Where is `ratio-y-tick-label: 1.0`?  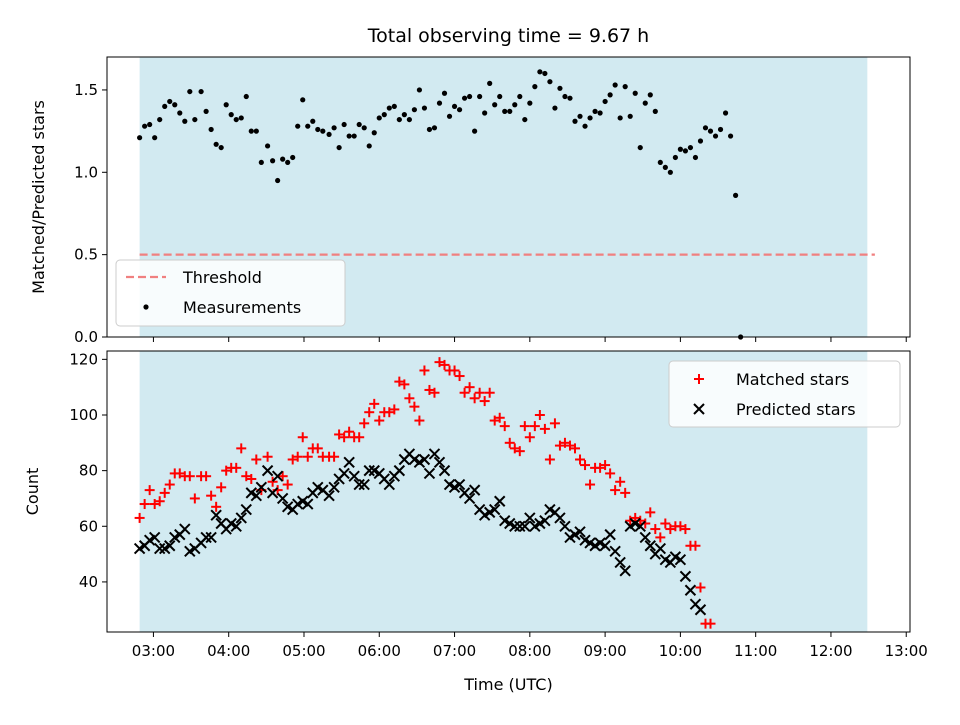
ratio-y-tick-label: 1.0 is located at coordinates (86, 172).